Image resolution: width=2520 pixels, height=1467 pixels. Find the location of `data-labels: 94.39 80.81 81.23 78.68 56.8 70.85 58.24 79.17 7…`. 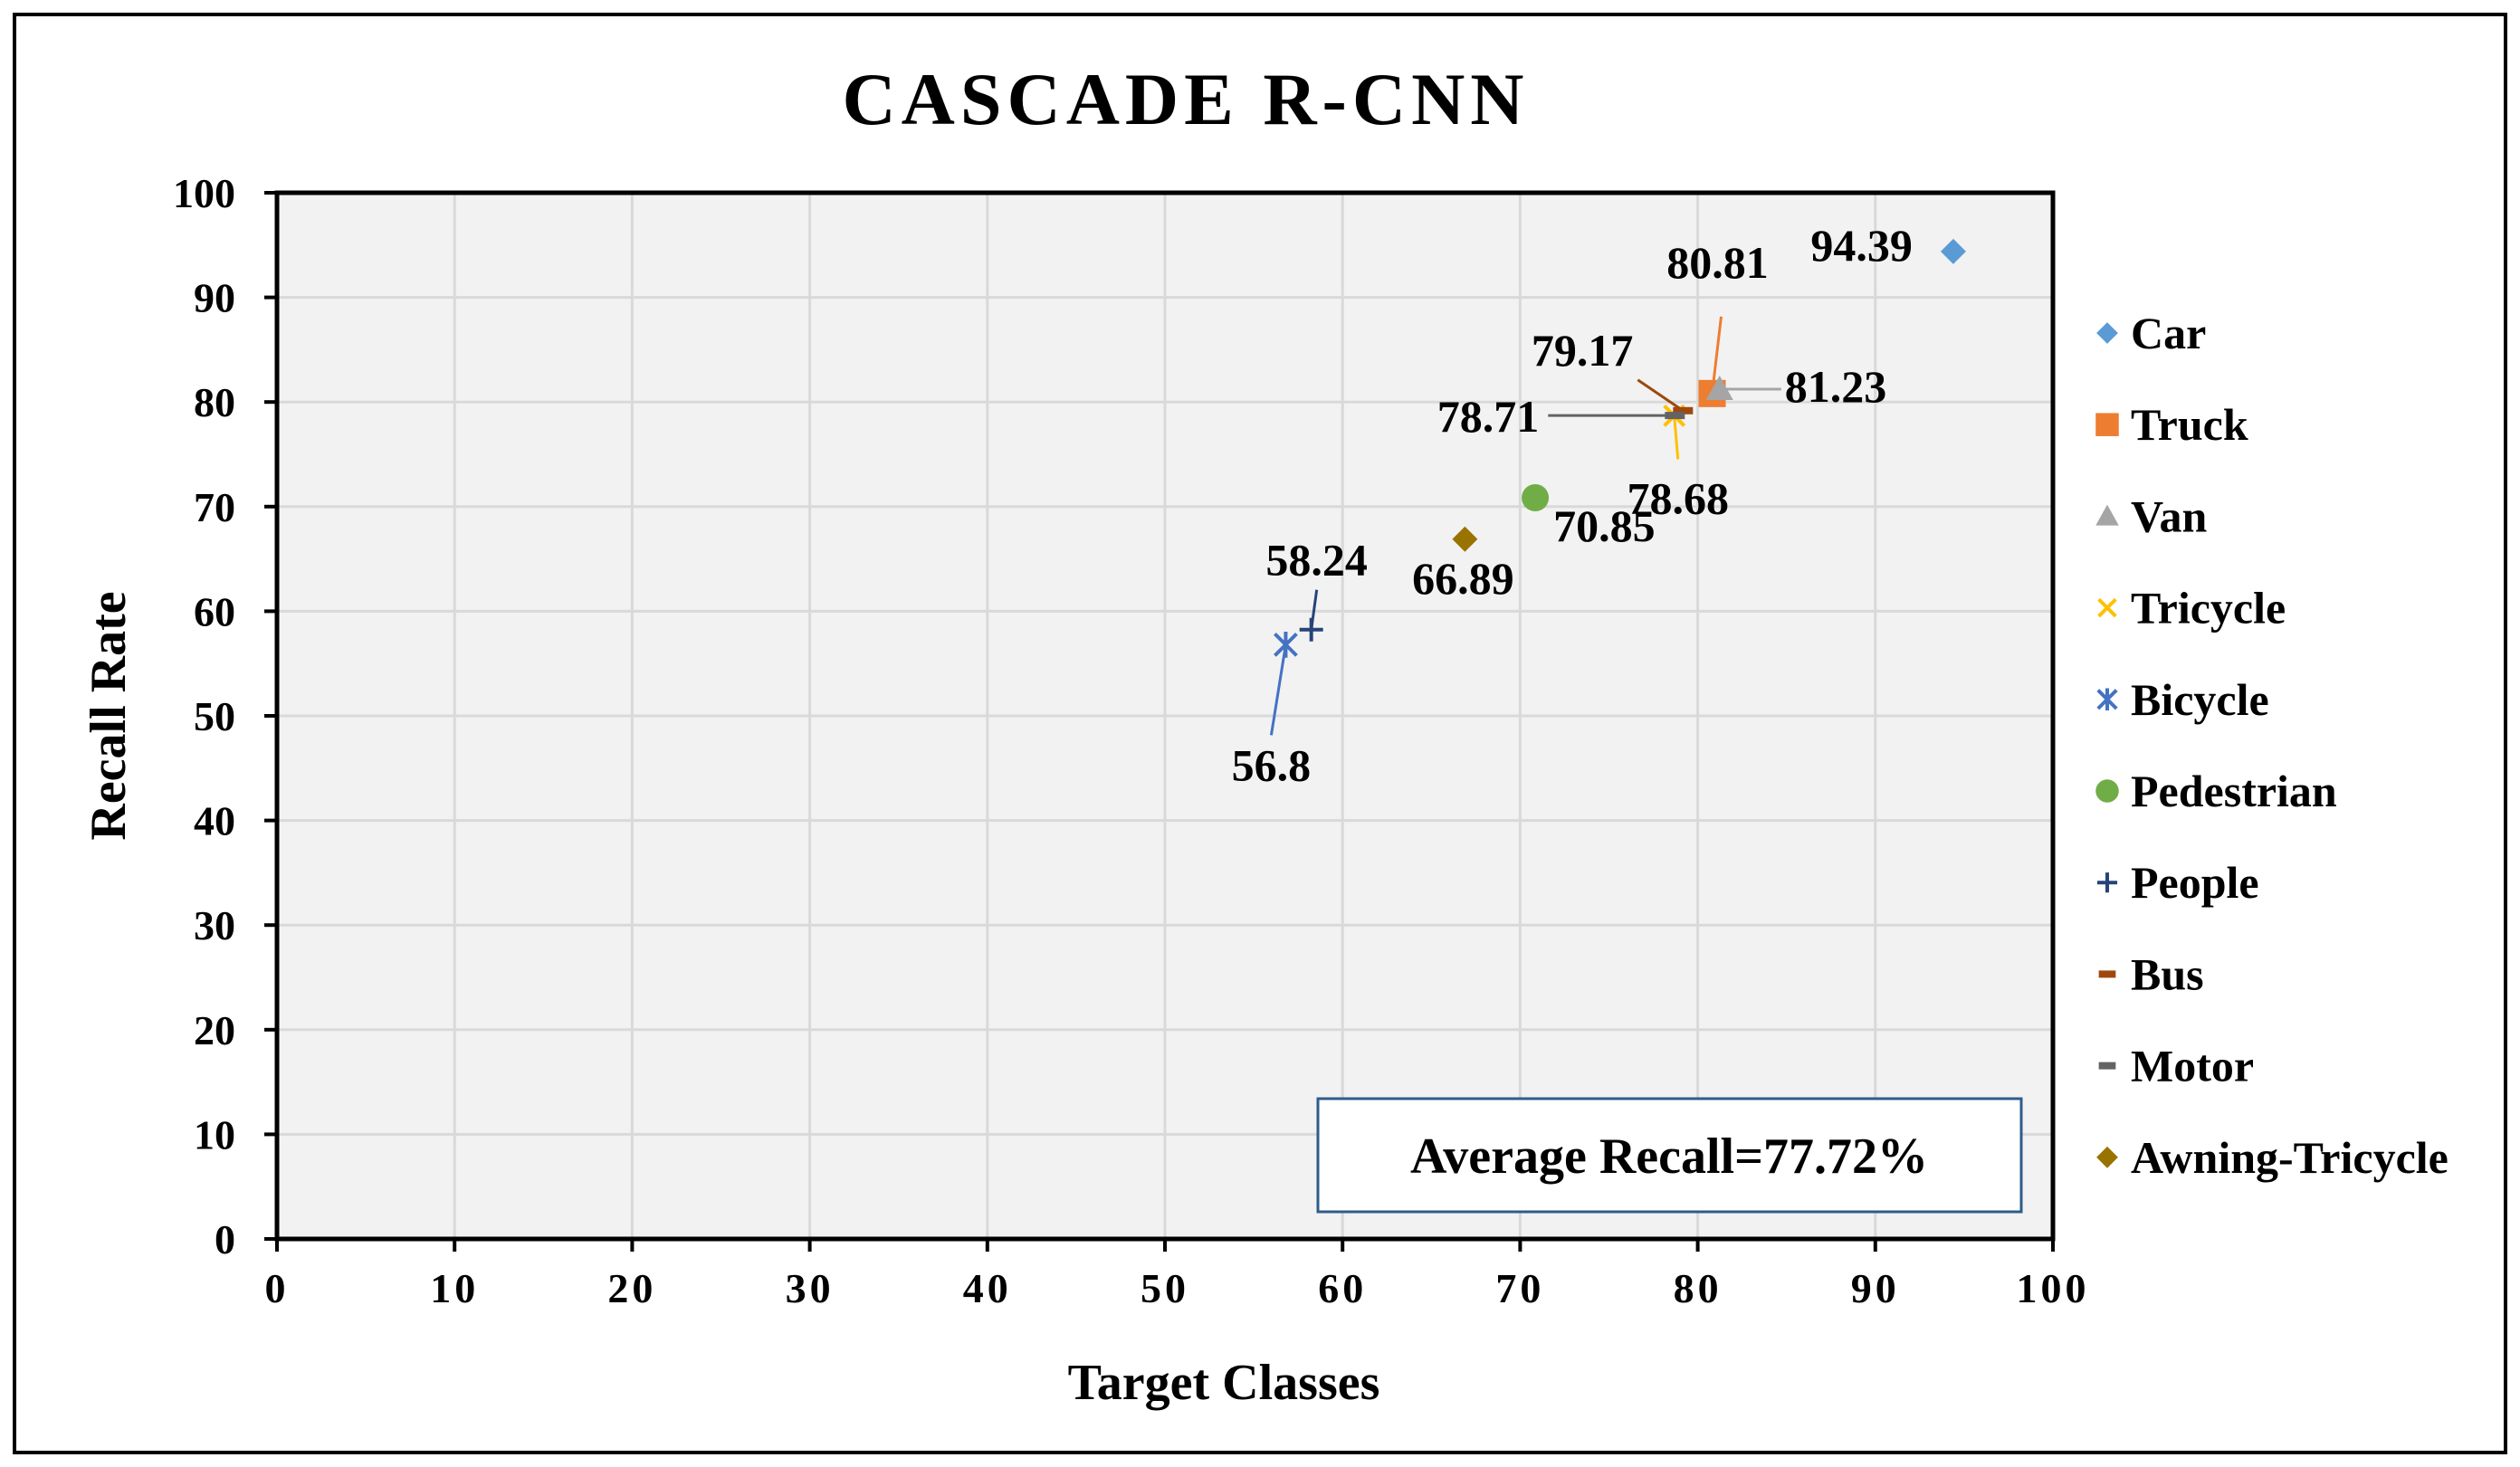

data-labels: 94.39 80.81 81.23 78.68 56.8 70.85 58.24 79.17 7… is located at coordinates (1573, 505).